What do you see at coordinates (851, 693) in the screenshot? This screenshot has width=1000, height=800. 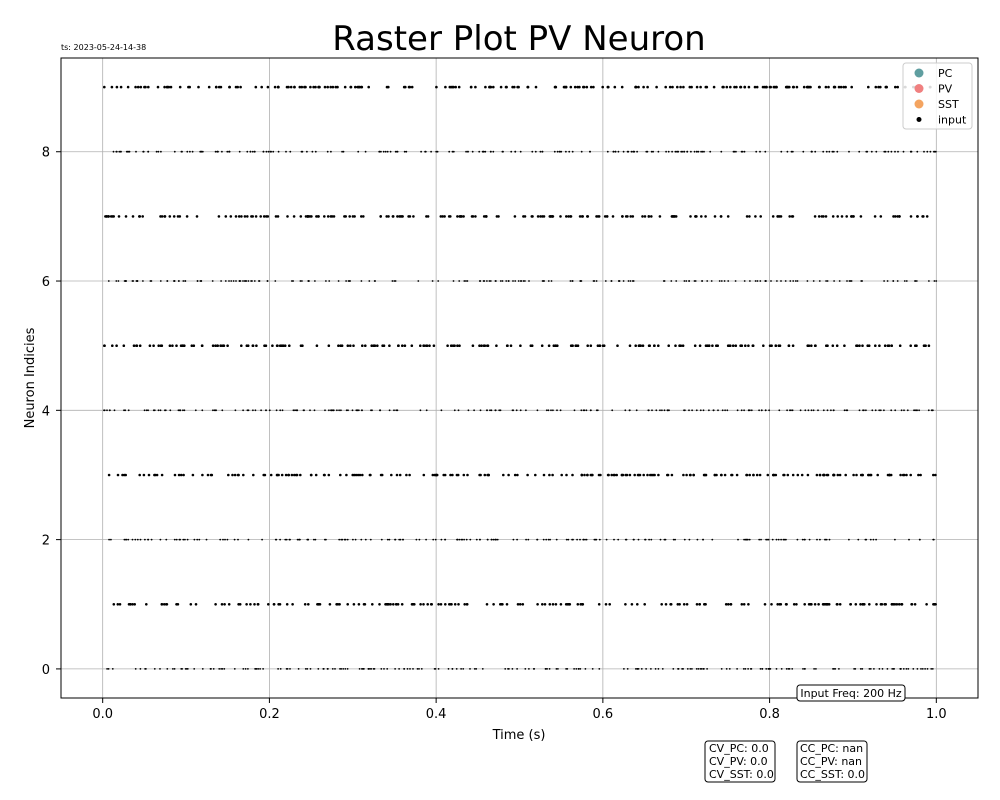 I see `input-freq-box: Input Freq: 200 Hz` at bounding box center [851, 693].